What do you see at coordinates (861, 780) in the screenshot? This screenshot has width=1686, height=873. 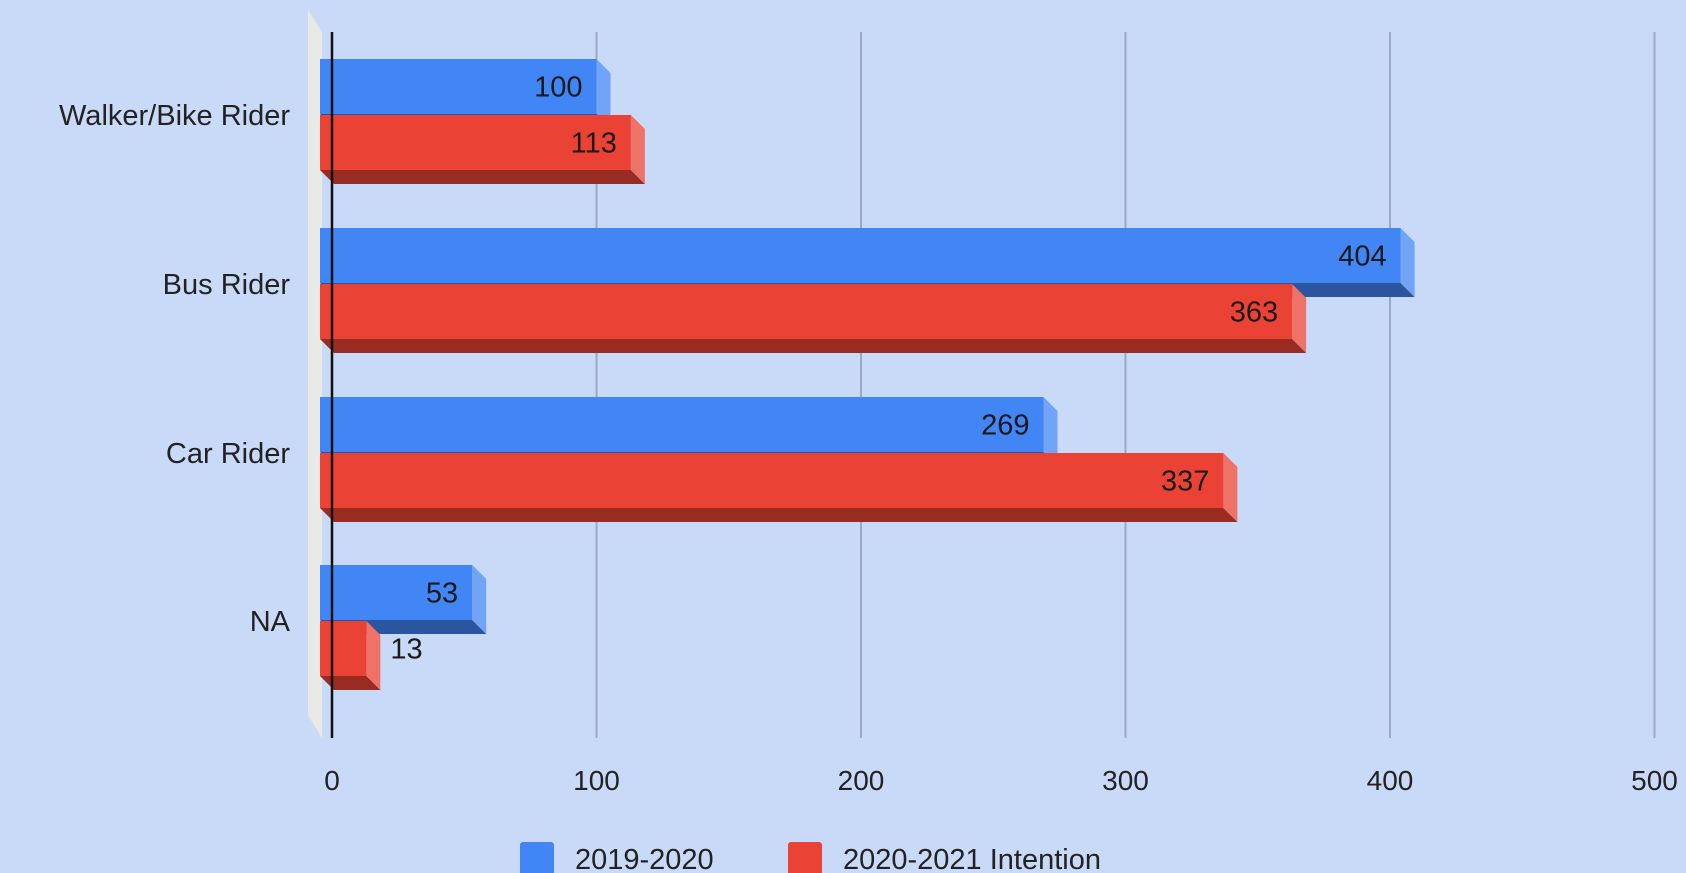 I see `x-tick-label: 200` at bounding box center [861, 780].